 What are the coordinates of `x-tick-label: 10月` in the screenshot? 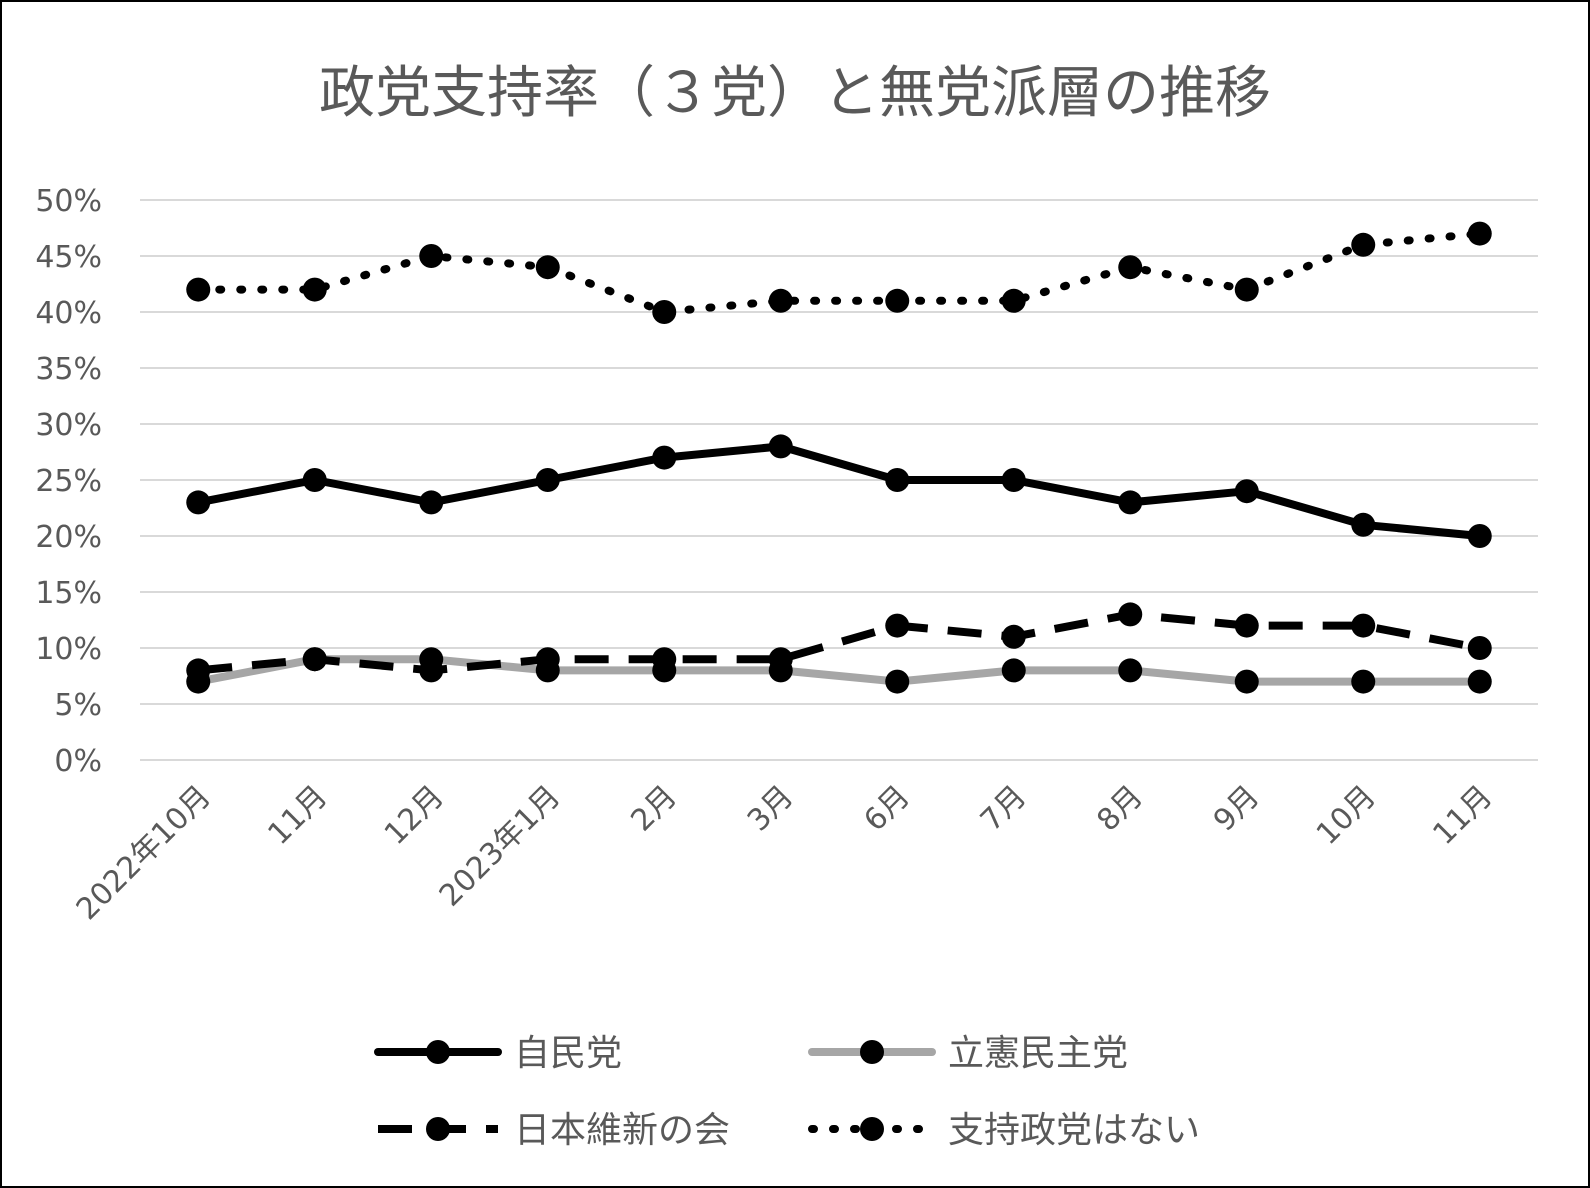 It's located at (1346, 815).